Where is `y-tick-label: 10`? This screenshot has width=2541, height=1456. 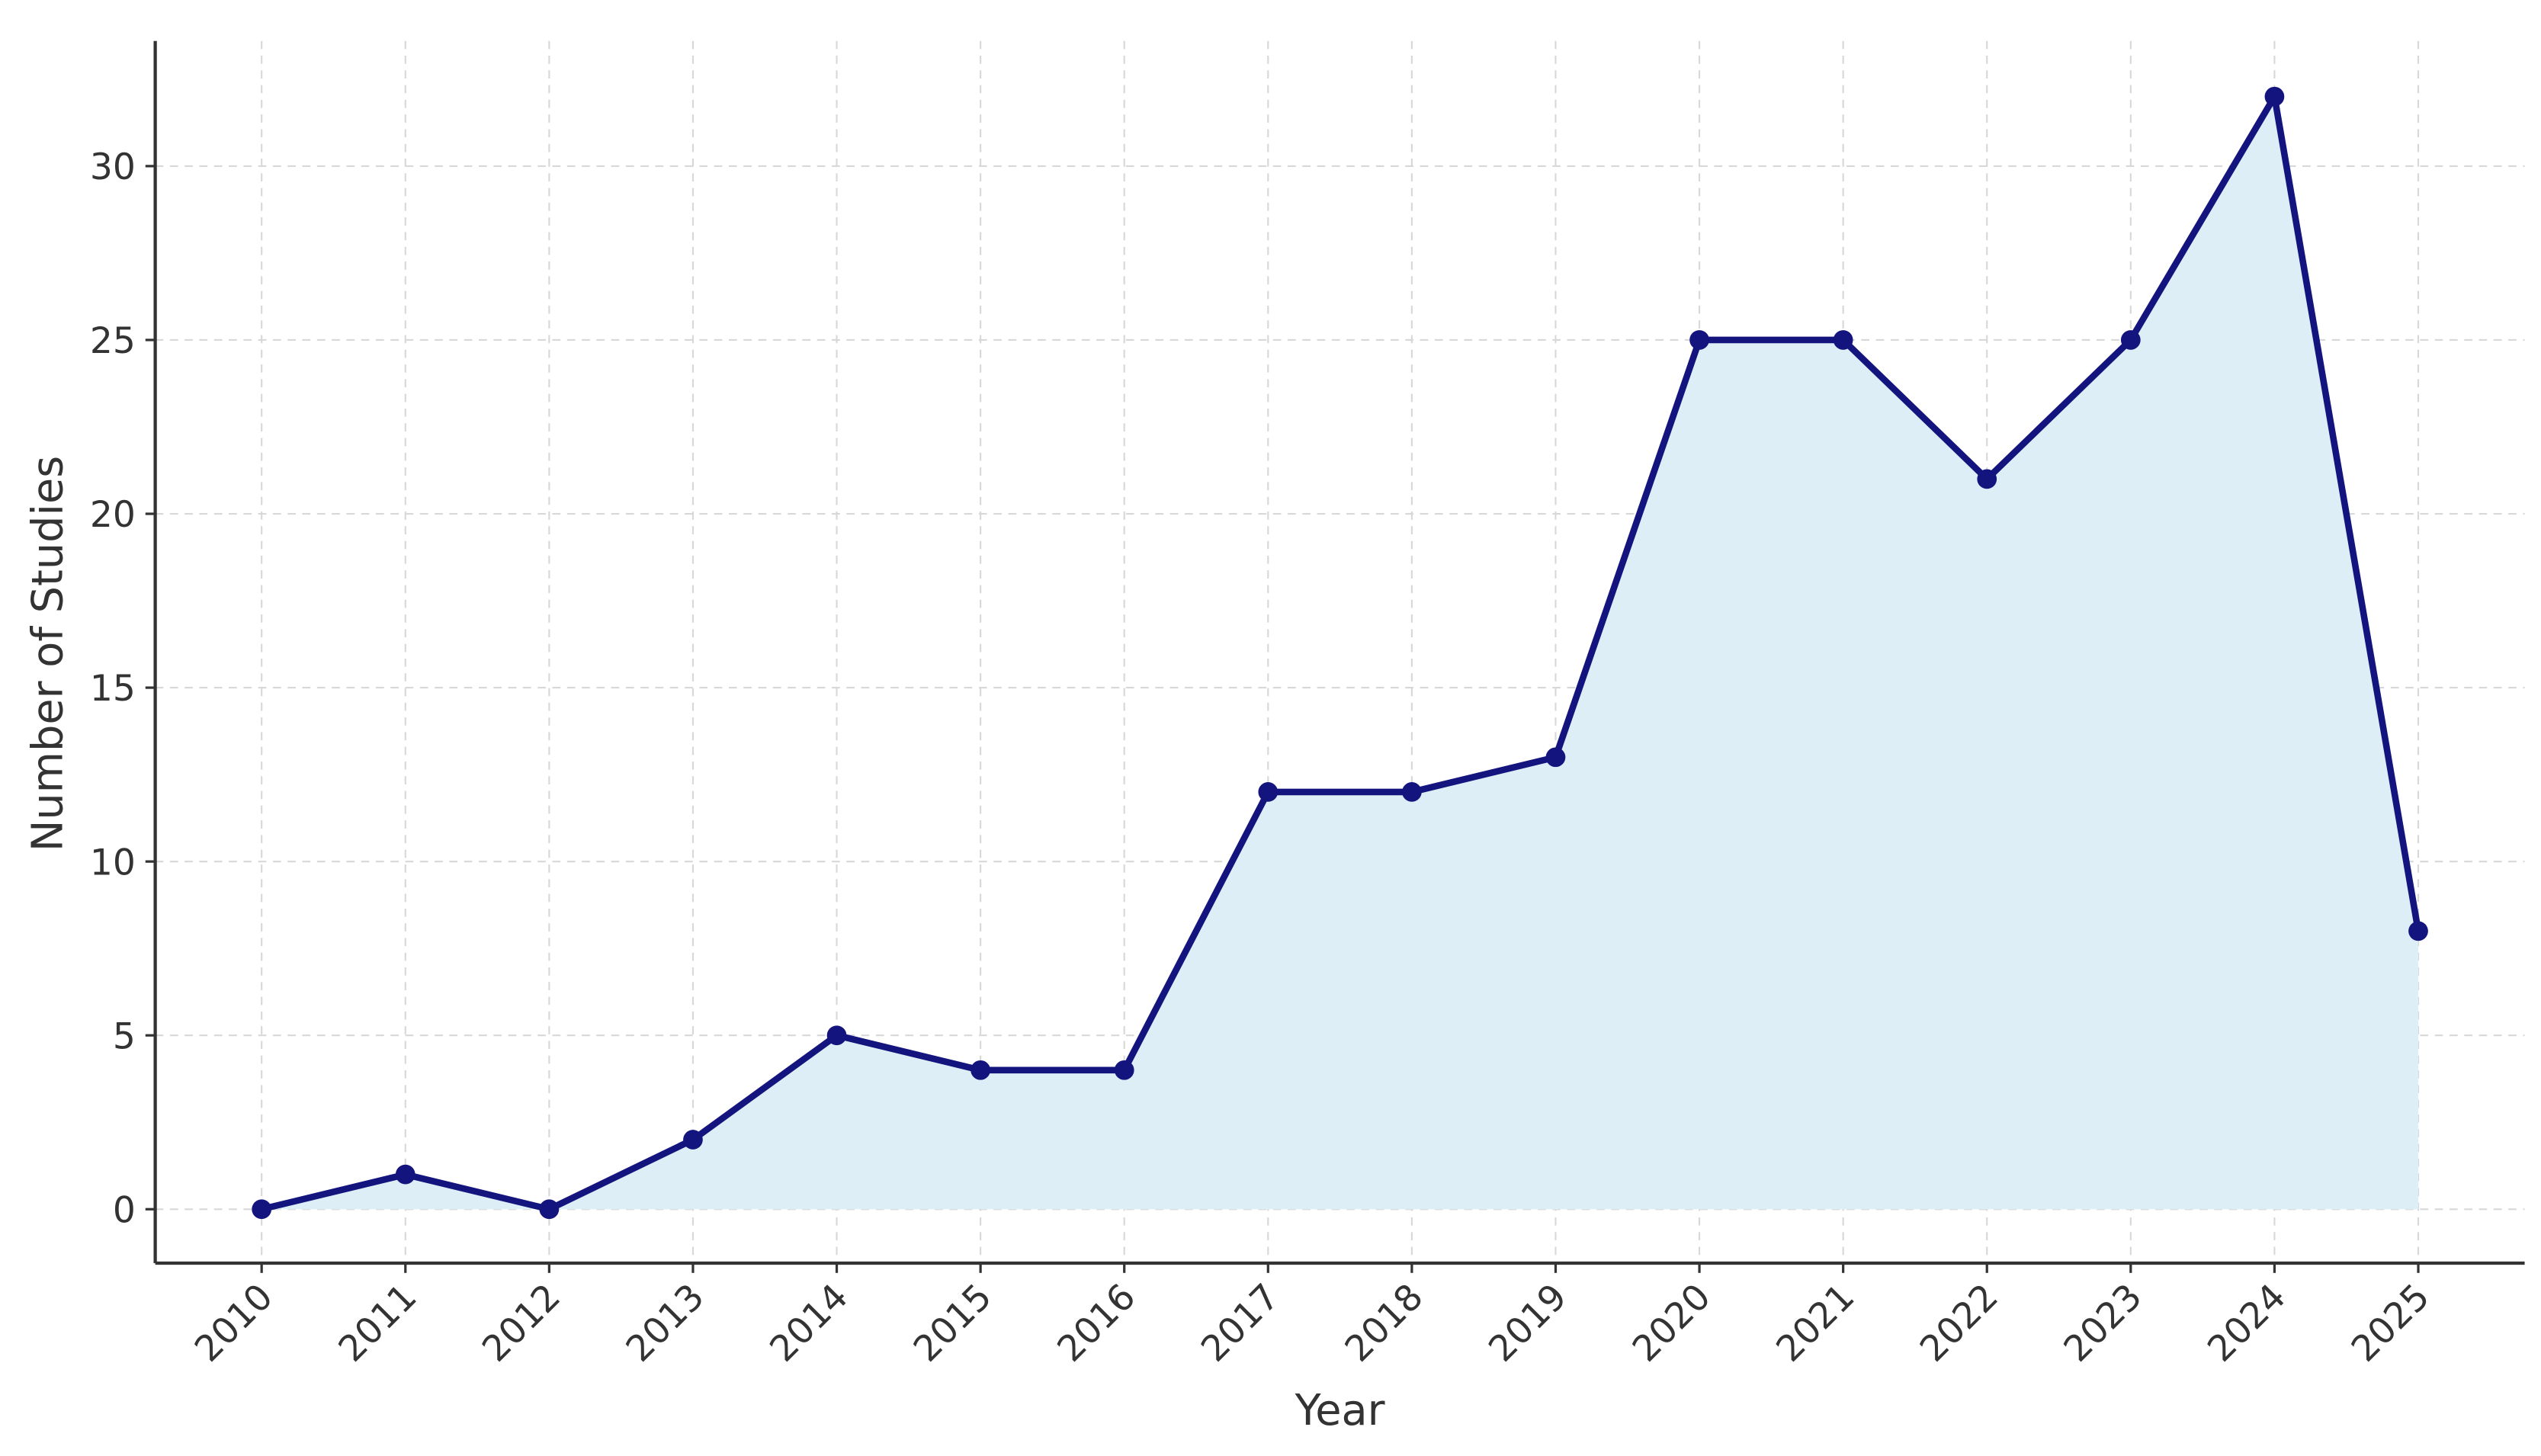 y-tick-label: 10 is located at coordinates (113, 863).